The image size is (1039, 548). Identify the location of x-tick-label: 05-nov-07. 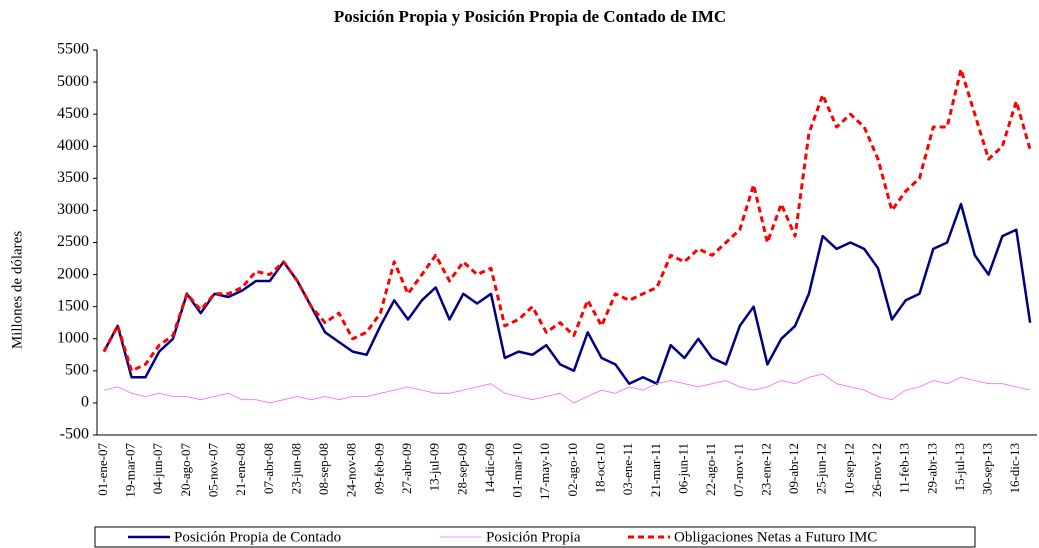
(212, 470).